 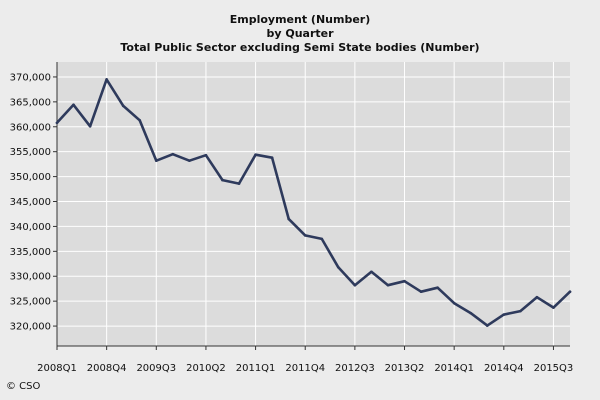 What do you see at coordinates (30, 252) in the screenshot?
I see `y-tick-label: 335,000` at bounding box center [30, 252].